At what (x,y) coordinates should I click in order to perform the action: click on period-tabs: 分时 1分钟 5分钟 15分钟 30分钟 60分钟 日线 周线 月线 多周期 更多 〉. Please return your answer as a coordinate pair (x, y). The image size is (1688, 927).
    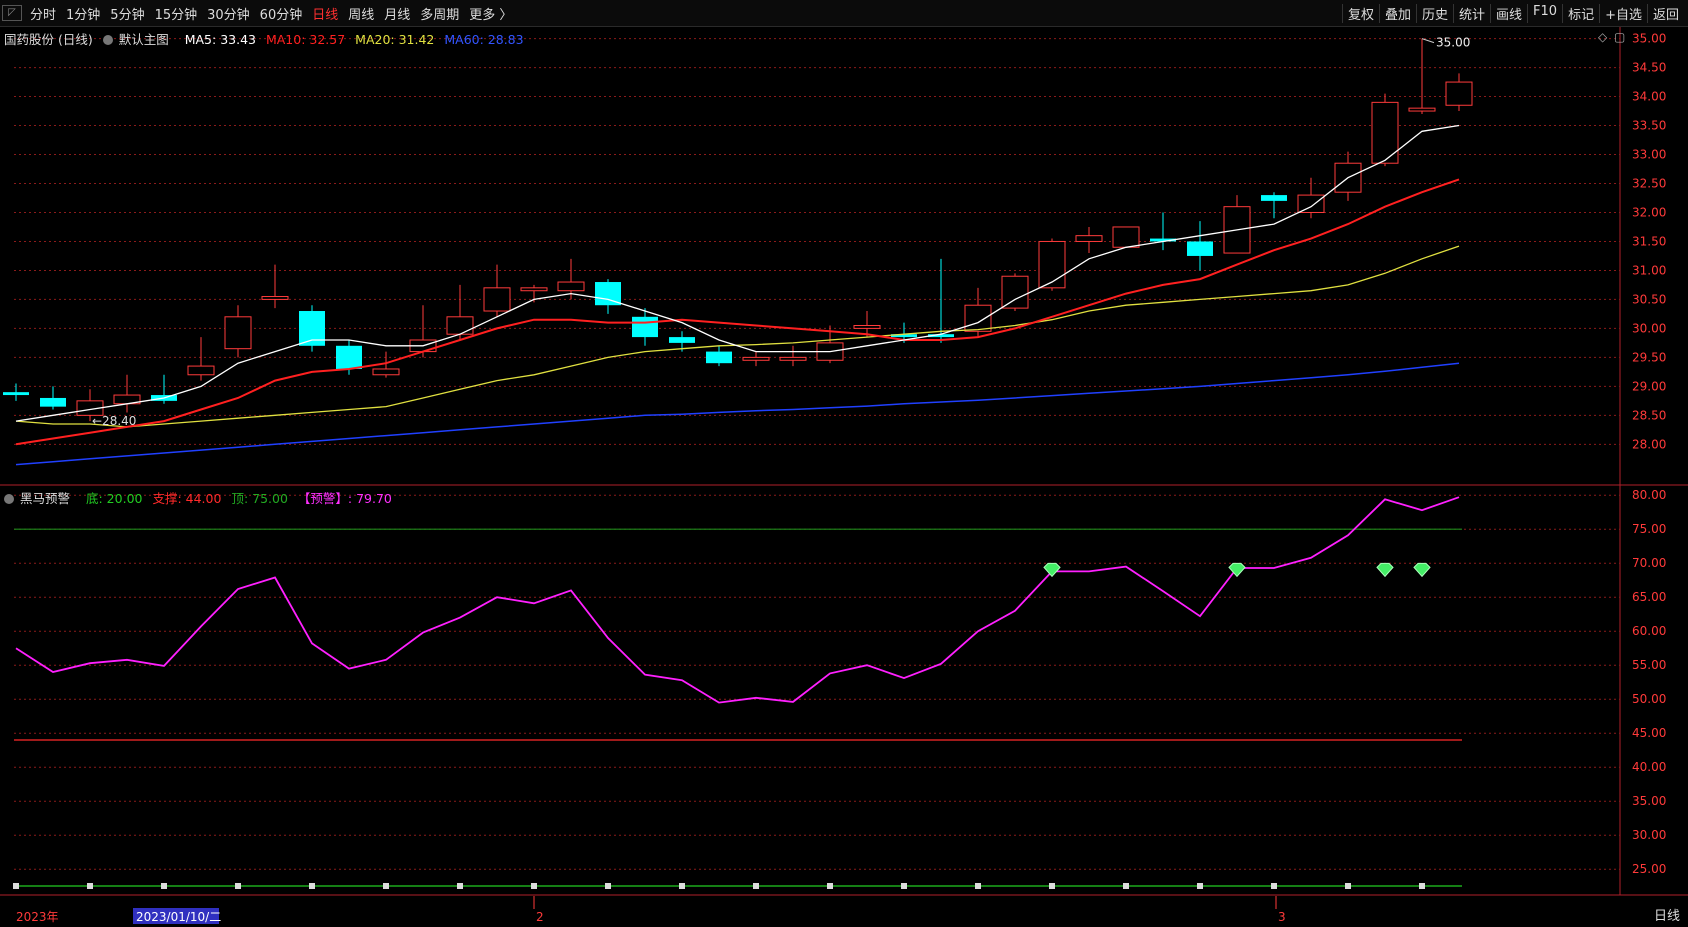
    Looking at the image, I should click on (276, 13).